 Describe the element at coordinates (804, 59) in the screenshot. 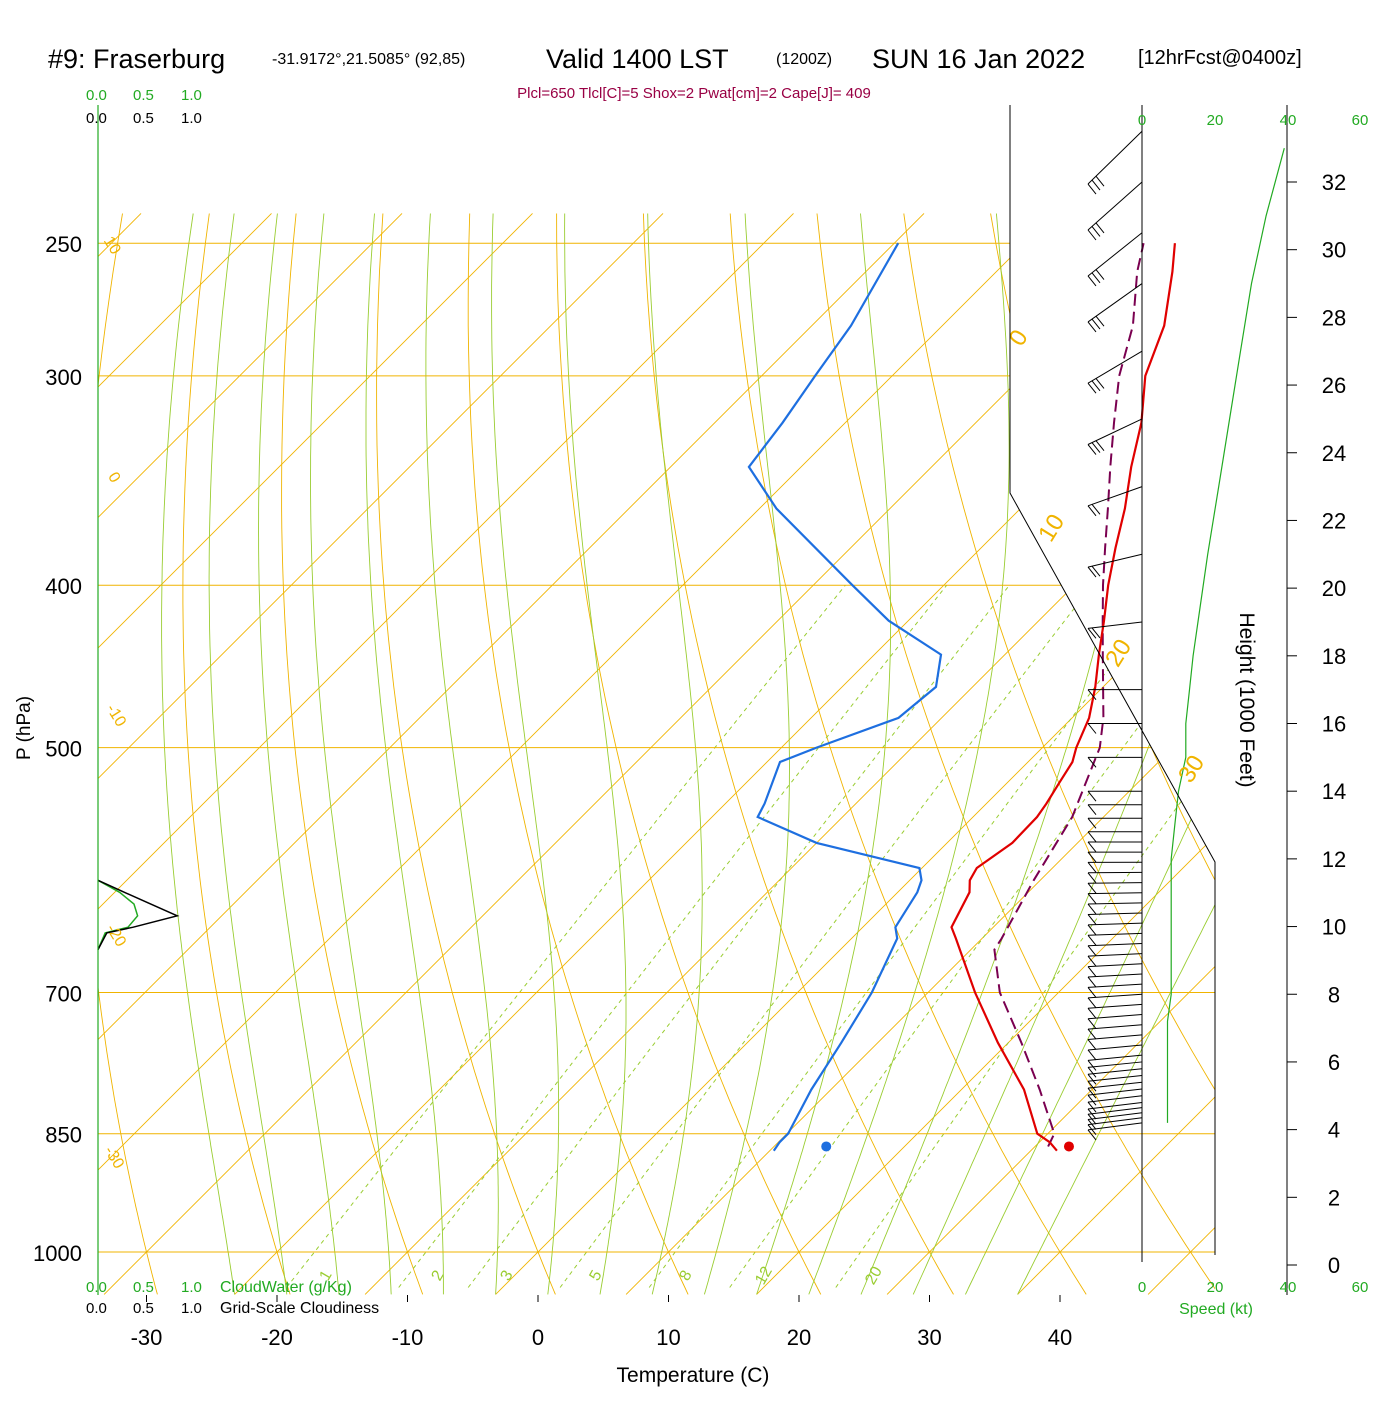

I see `utc-time: (1200Z)` at that location.